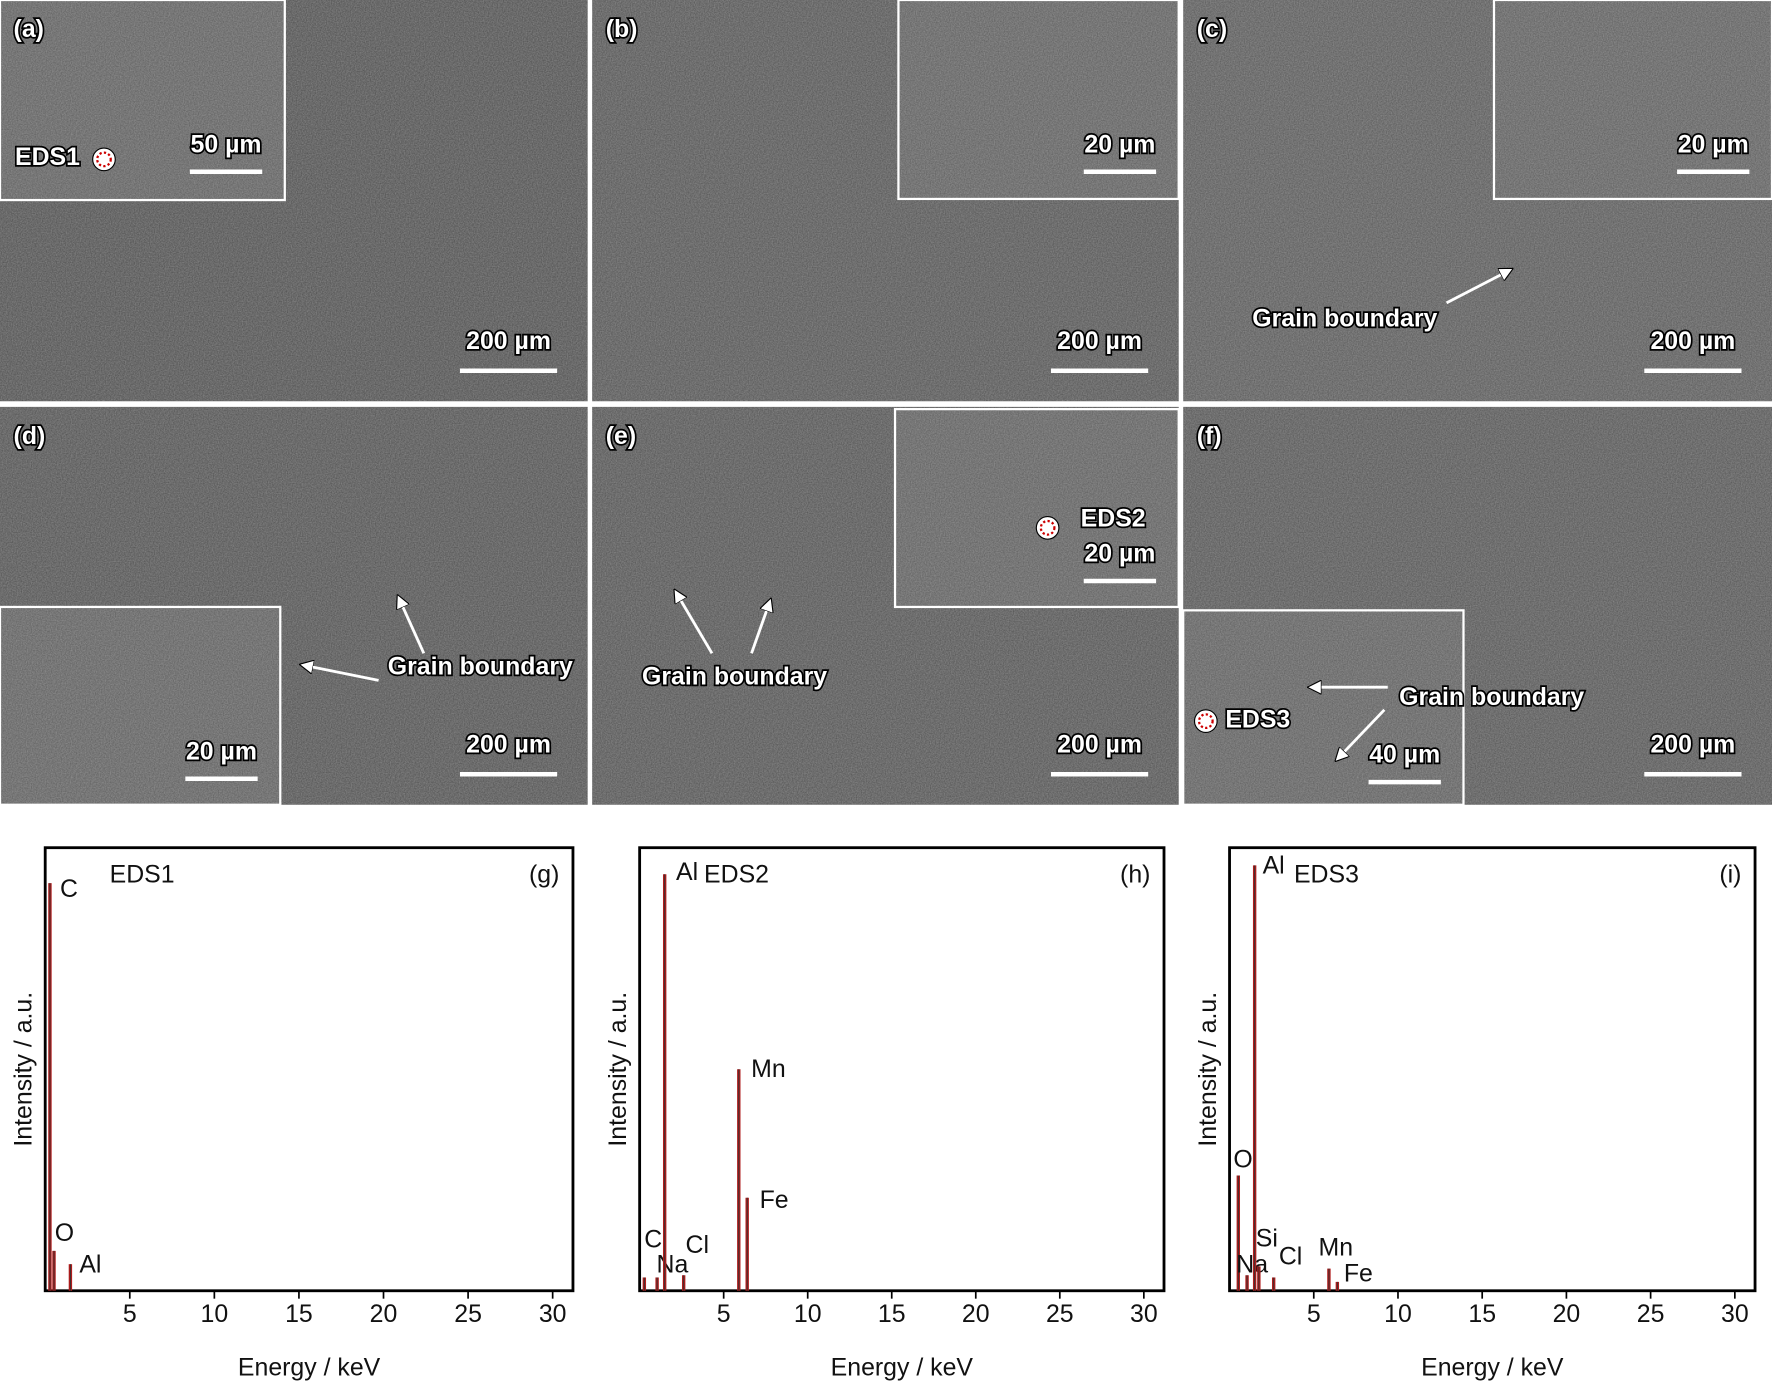 The height and width of the screenshot is (1397, 1772). I want to click on panel-label: (d), so click(30, 436).